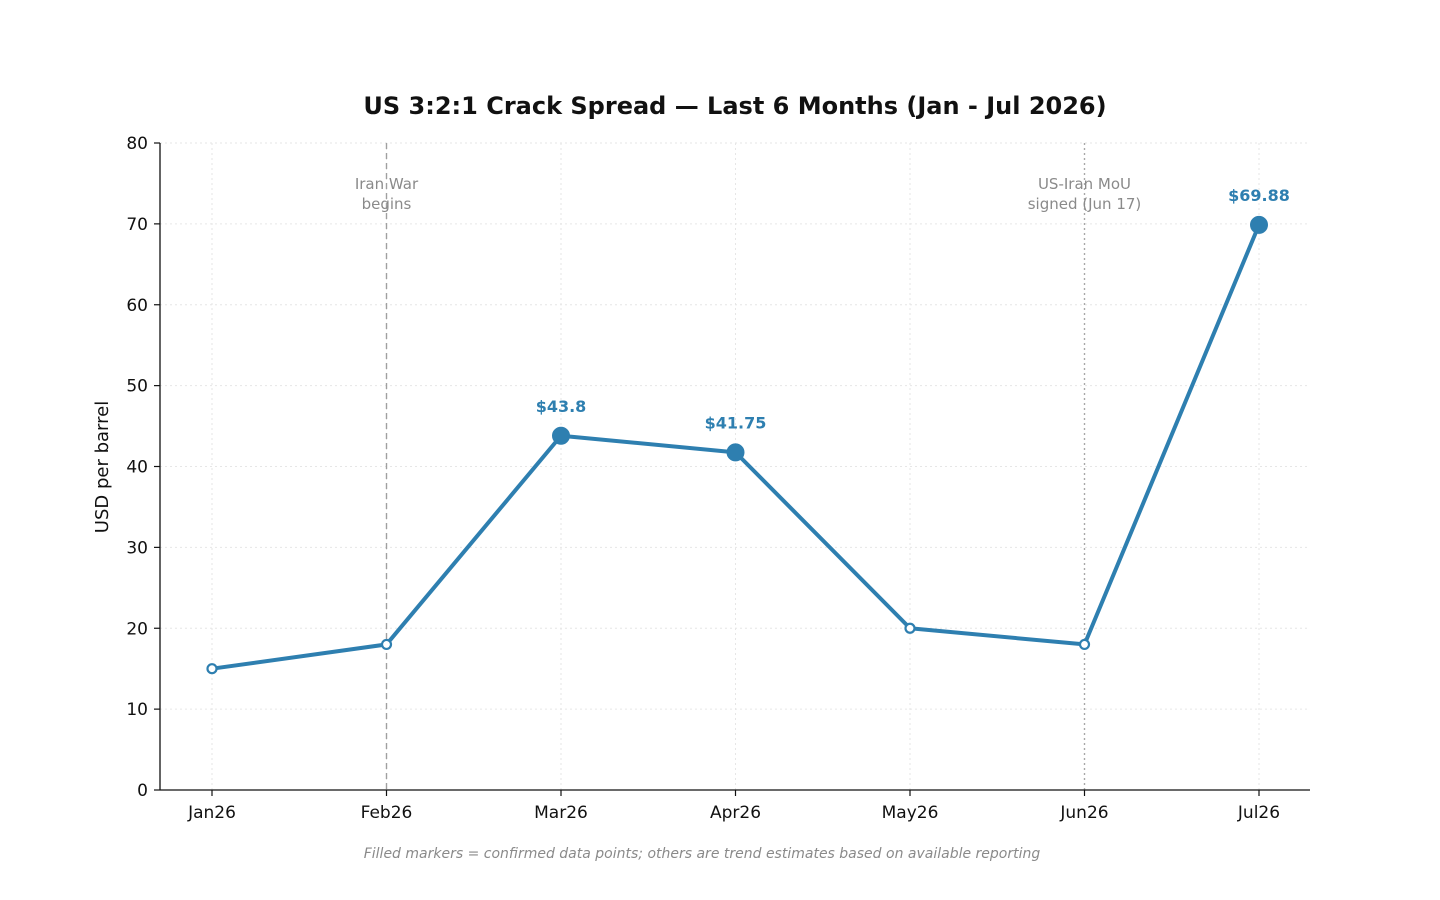 Image resolution: width=1440 pixels, height=900 pixels. Describe the element at coordinates (1258, 813) in the screenshot. I see `x-tick-label: Jul26` at that location.